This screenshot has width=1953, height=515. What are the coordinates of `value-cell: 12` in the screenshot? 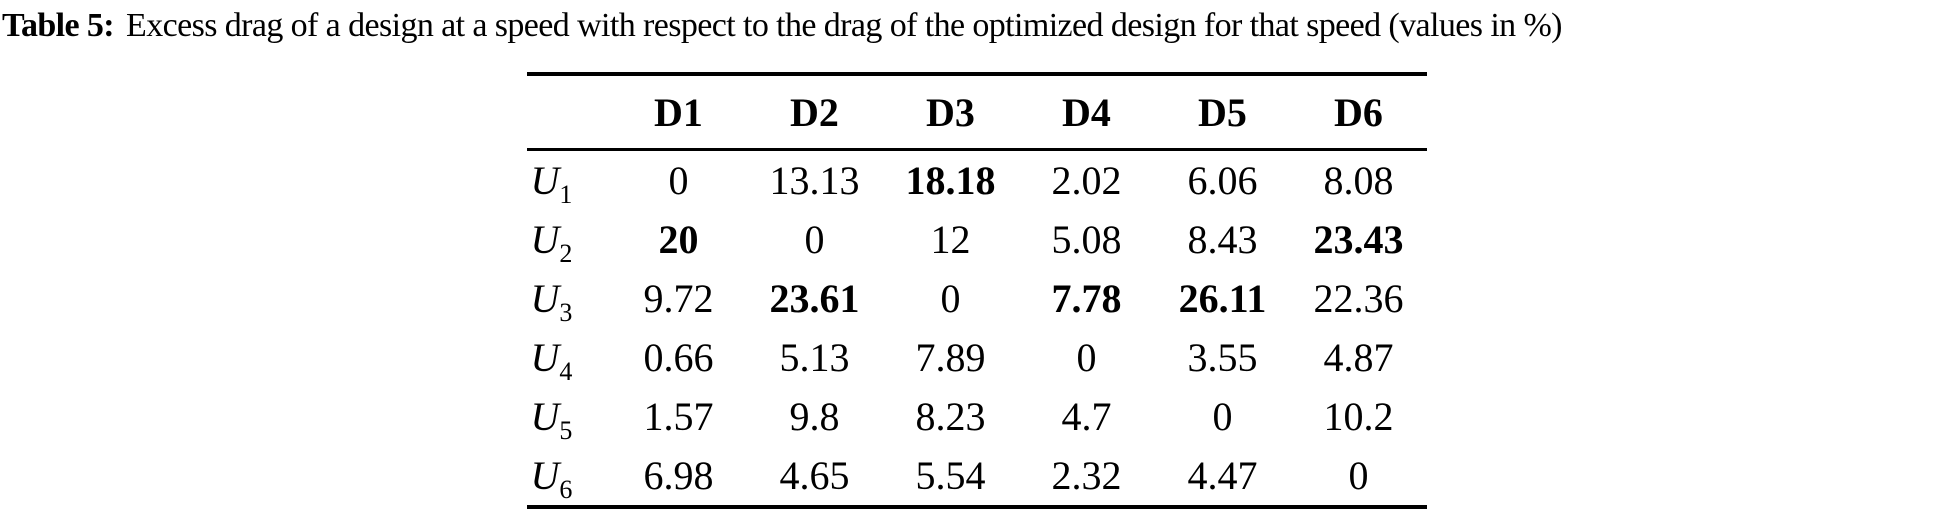 It's located at (950, 239).